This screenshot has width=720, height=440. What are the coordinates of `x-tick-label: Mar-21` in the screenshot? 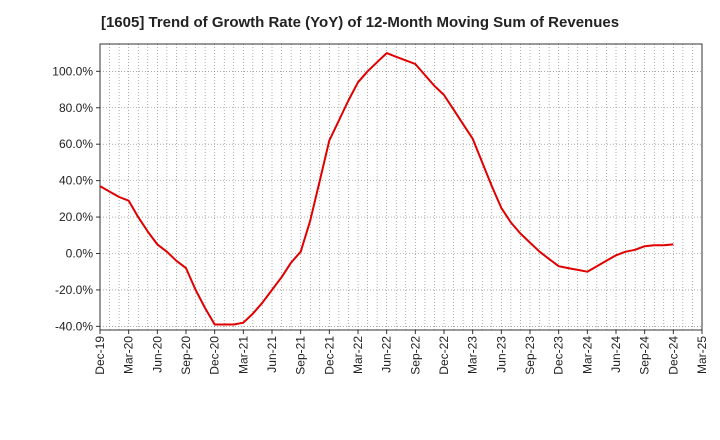 It's located at (243, 355).